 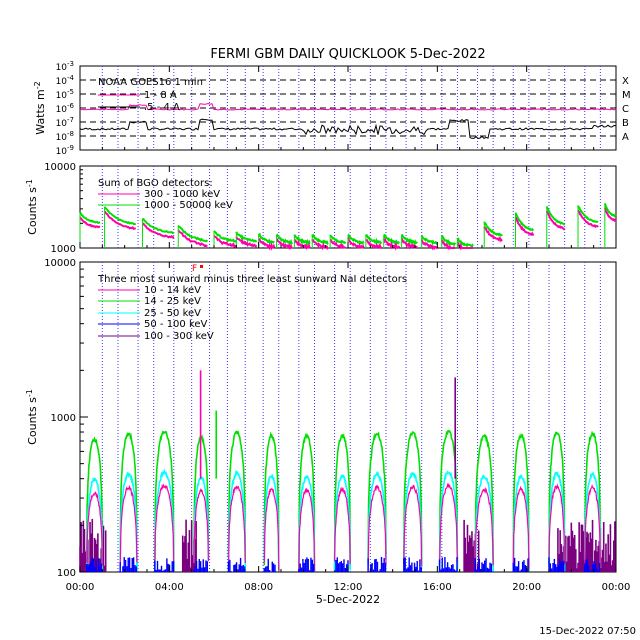 I want to click on goes-y-tick-exp: -4, so click(x=71, y=78).